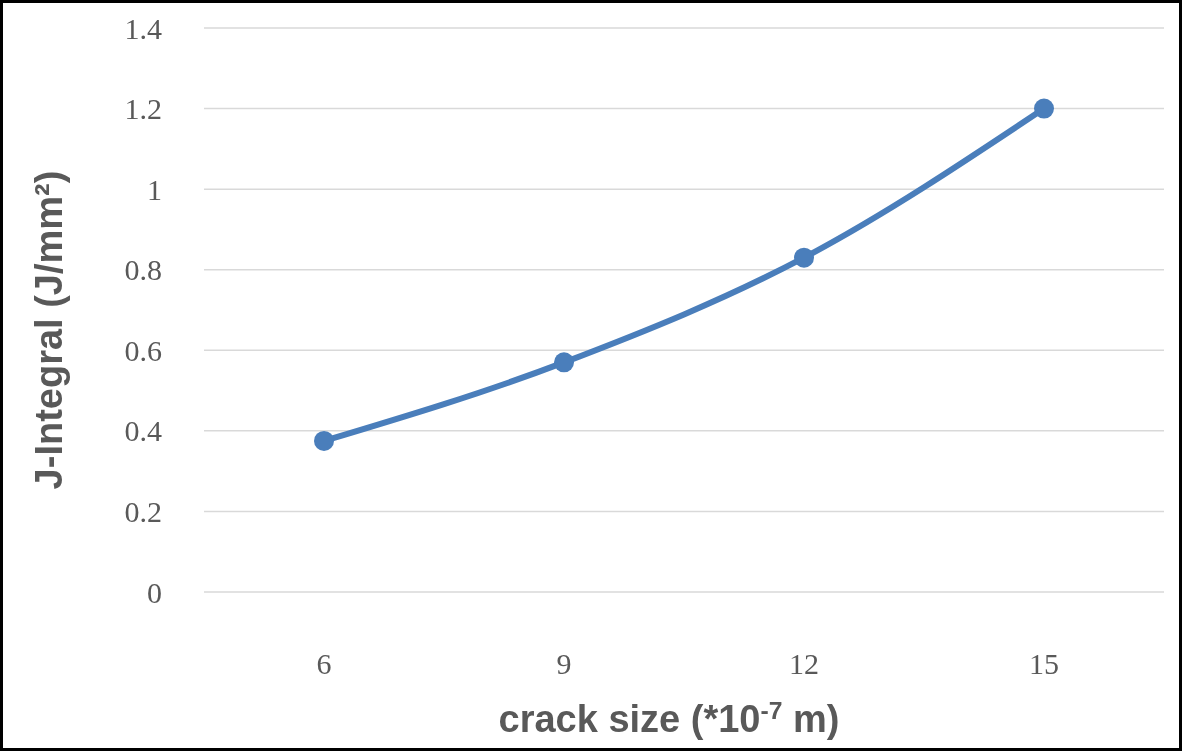 This screenshot has height=751, width=1182. Describe the element at coordinates (1044, 663) in the screenshot. I see `x-tick-label: 15` at that location.